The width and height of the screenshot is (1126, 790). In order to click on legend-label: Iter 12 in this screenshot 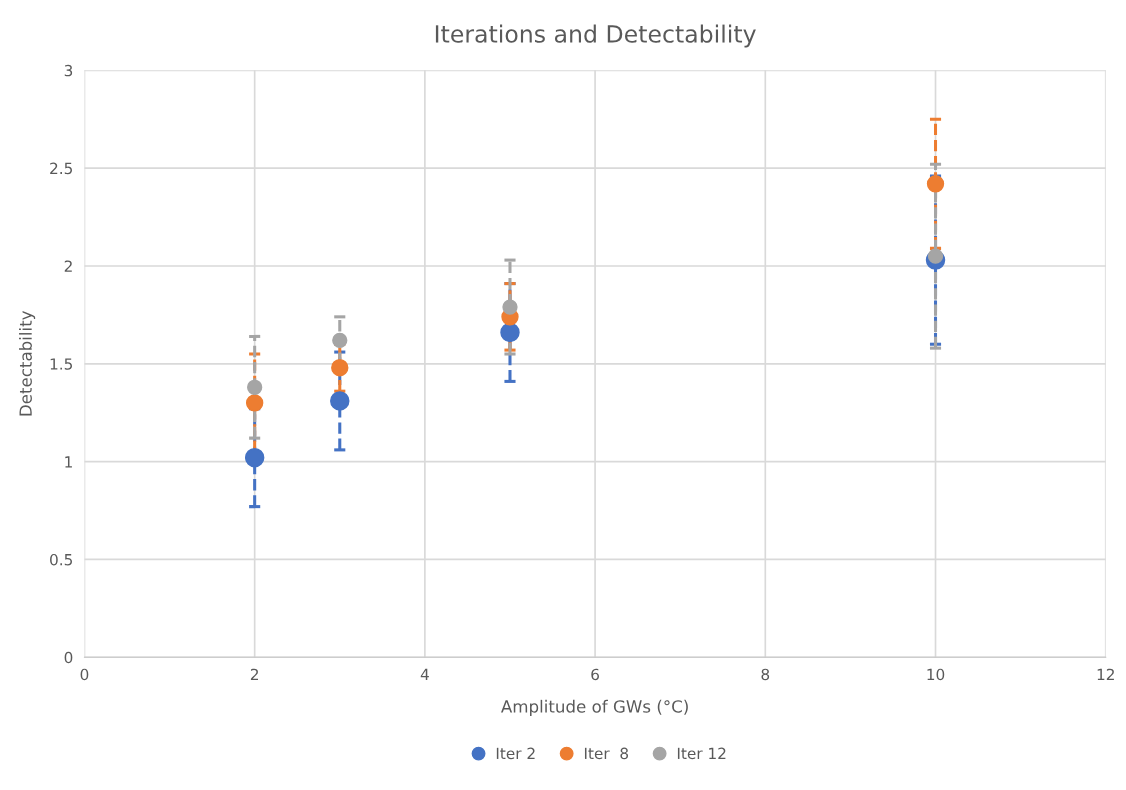, I will do `click(701, 753)`.